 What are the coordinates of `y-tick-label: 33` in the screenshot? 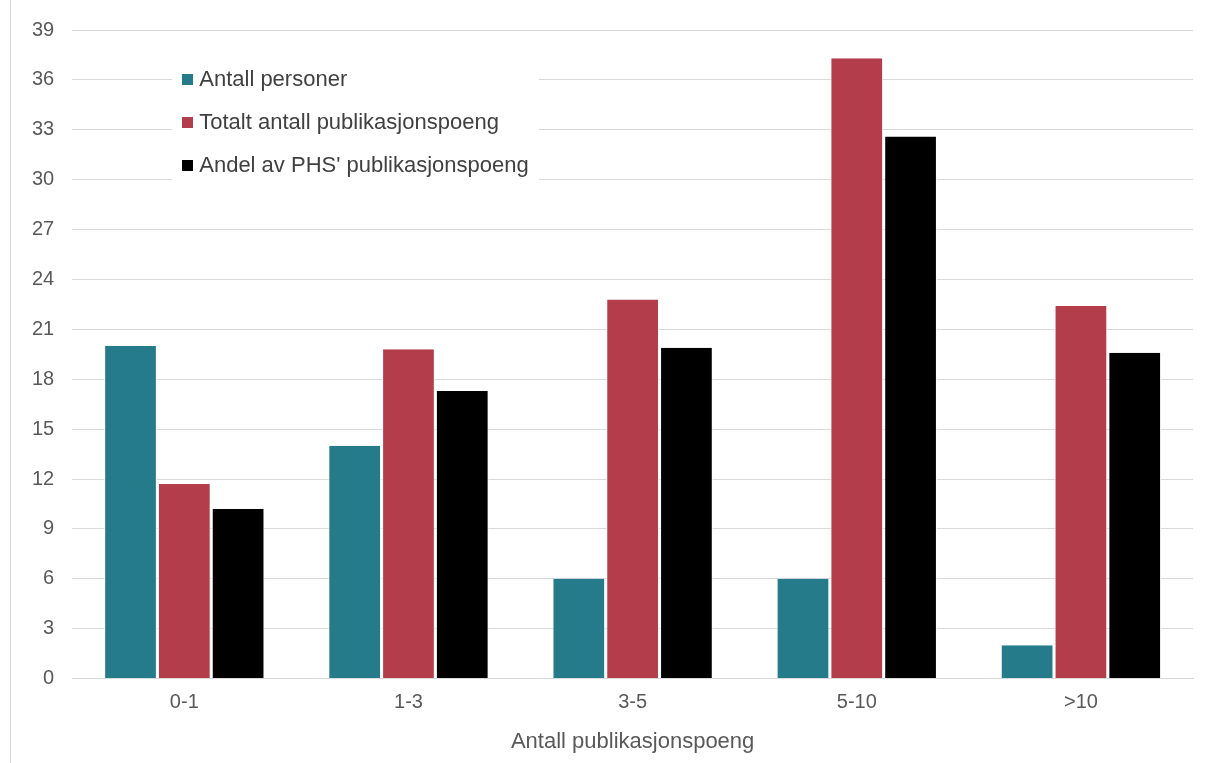 It's located at (43, 128).